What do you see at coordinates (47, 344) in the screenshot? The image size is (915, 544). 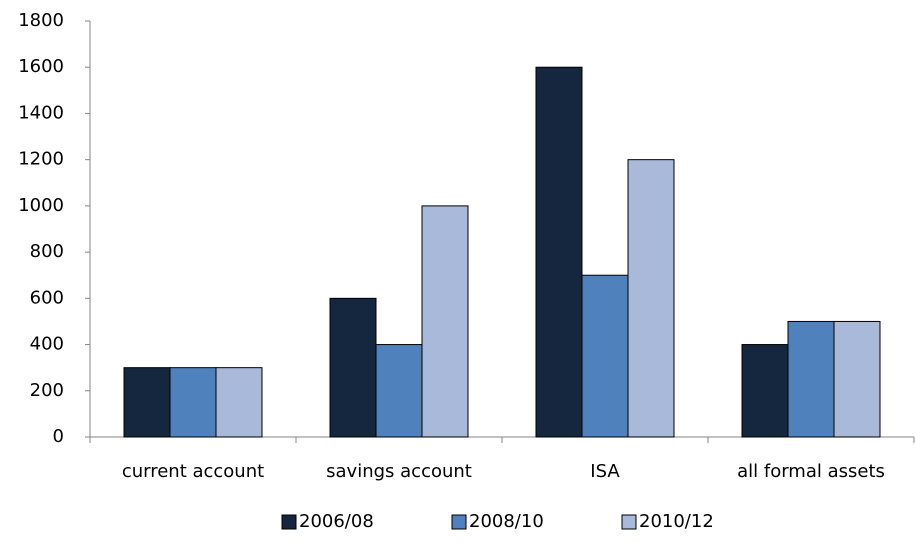 I see `y-tick-label: 400` at bounding box center [47, 344].